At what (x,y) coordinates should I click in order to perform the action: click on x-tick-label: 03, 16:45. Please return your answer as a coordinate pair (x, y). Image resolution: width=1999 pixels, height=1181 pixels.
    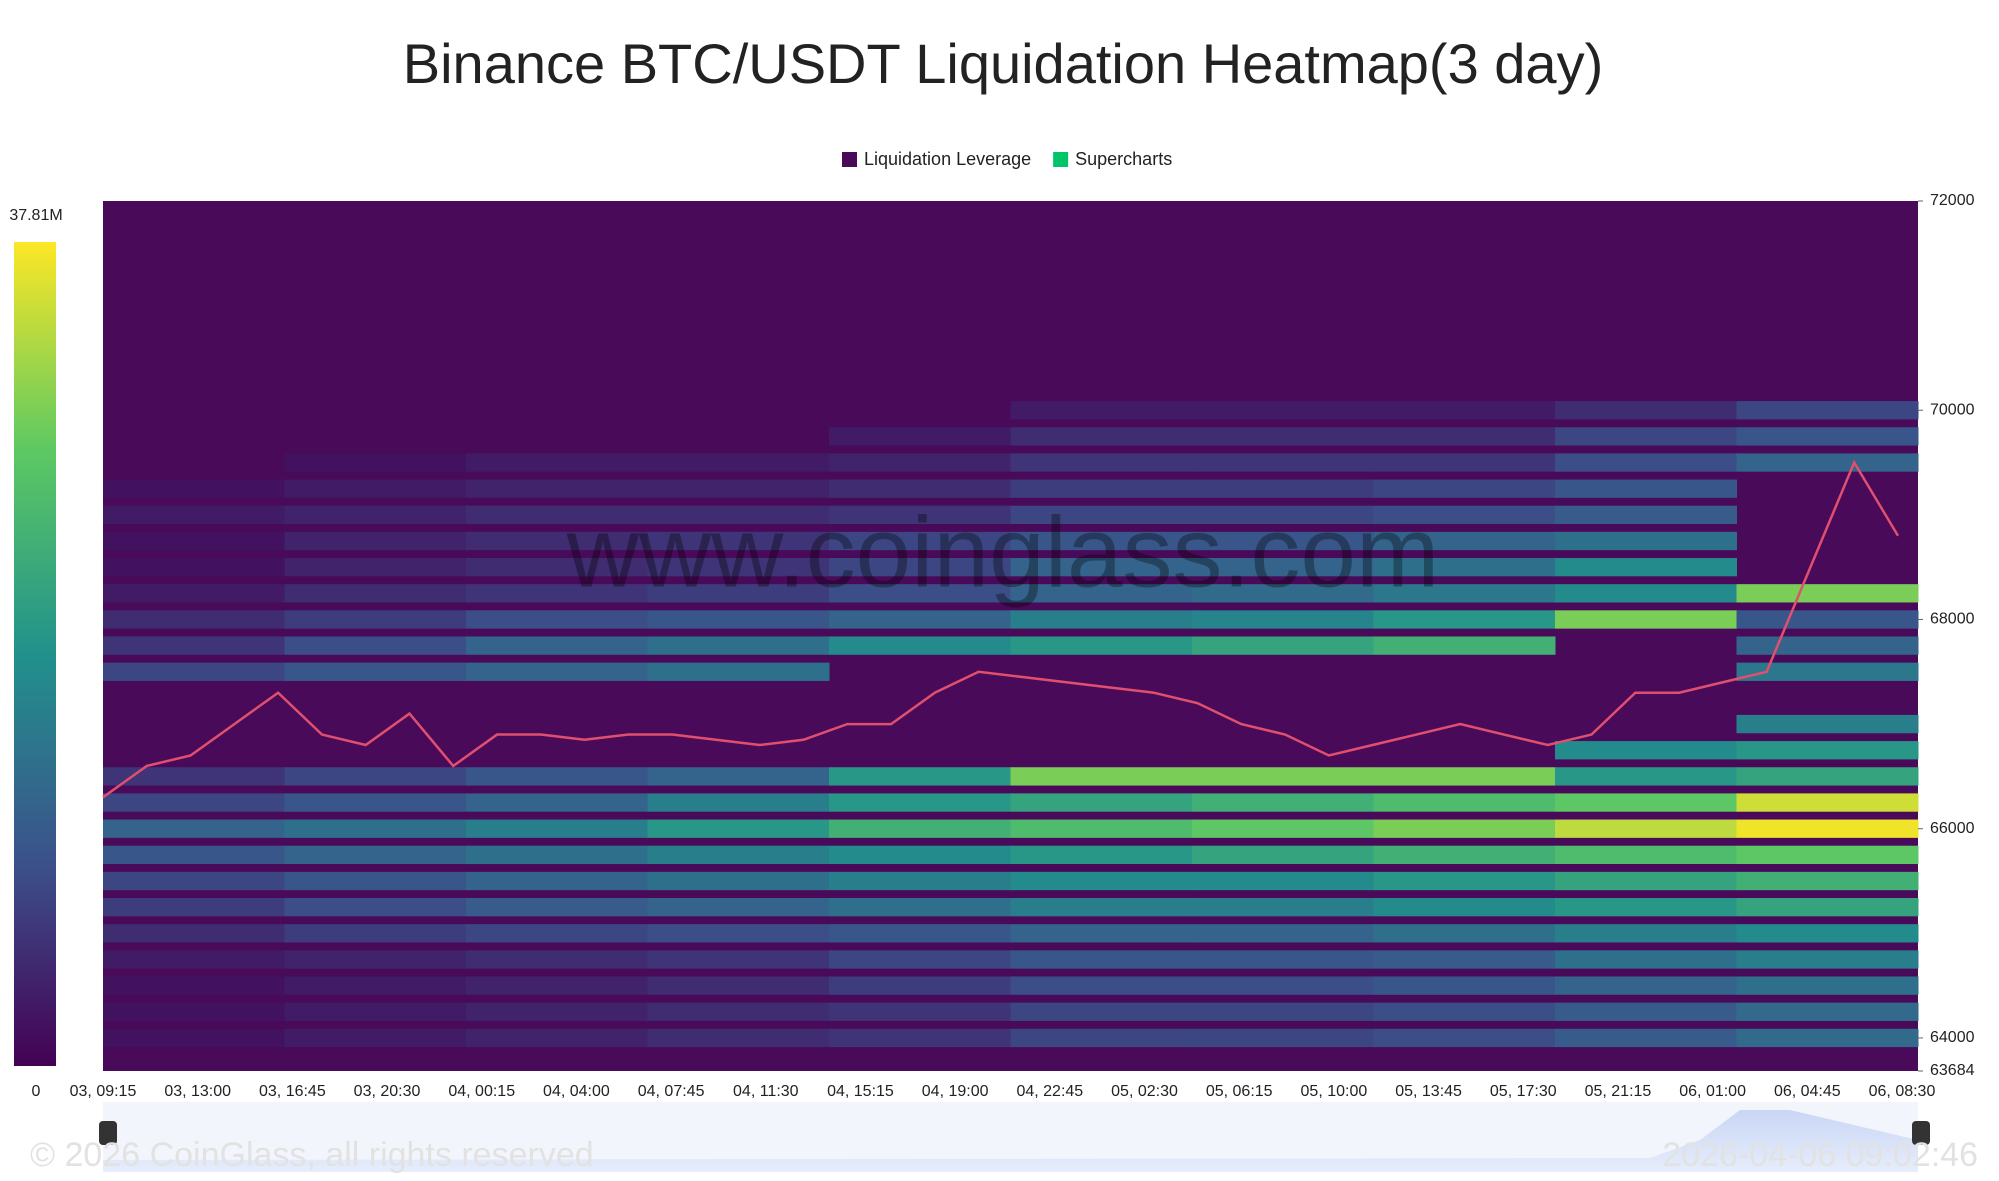
    Looking at the image, I should click on (292, 1091).